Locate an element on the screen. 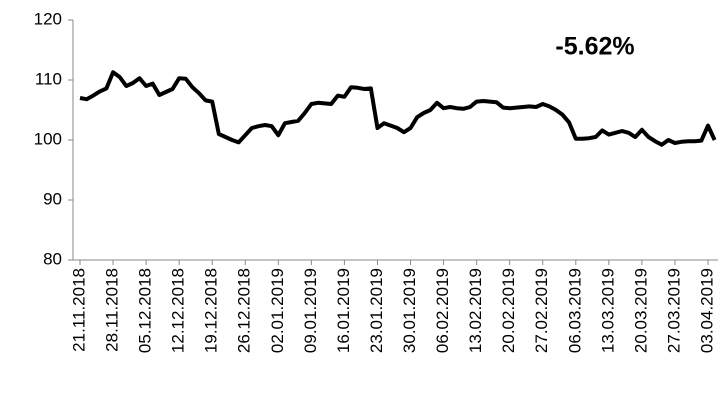 The image size is (724, 407). x-tick-label: 20.02.2019 is located at coordinates (508, 310).